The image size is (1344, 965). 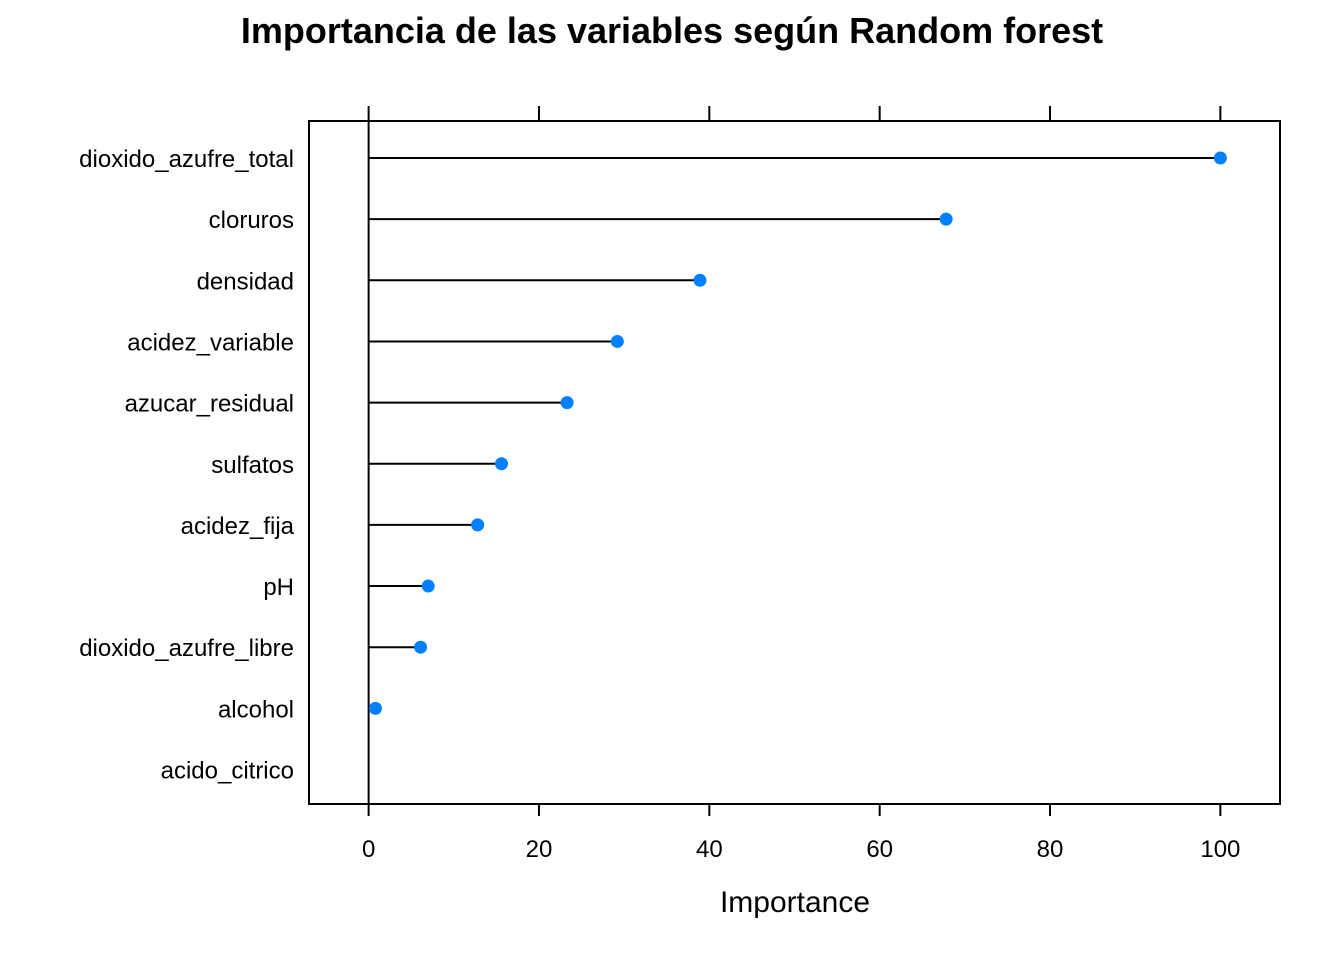 I want to click on category-label: azucar_residual, so click(x=209, y=404).